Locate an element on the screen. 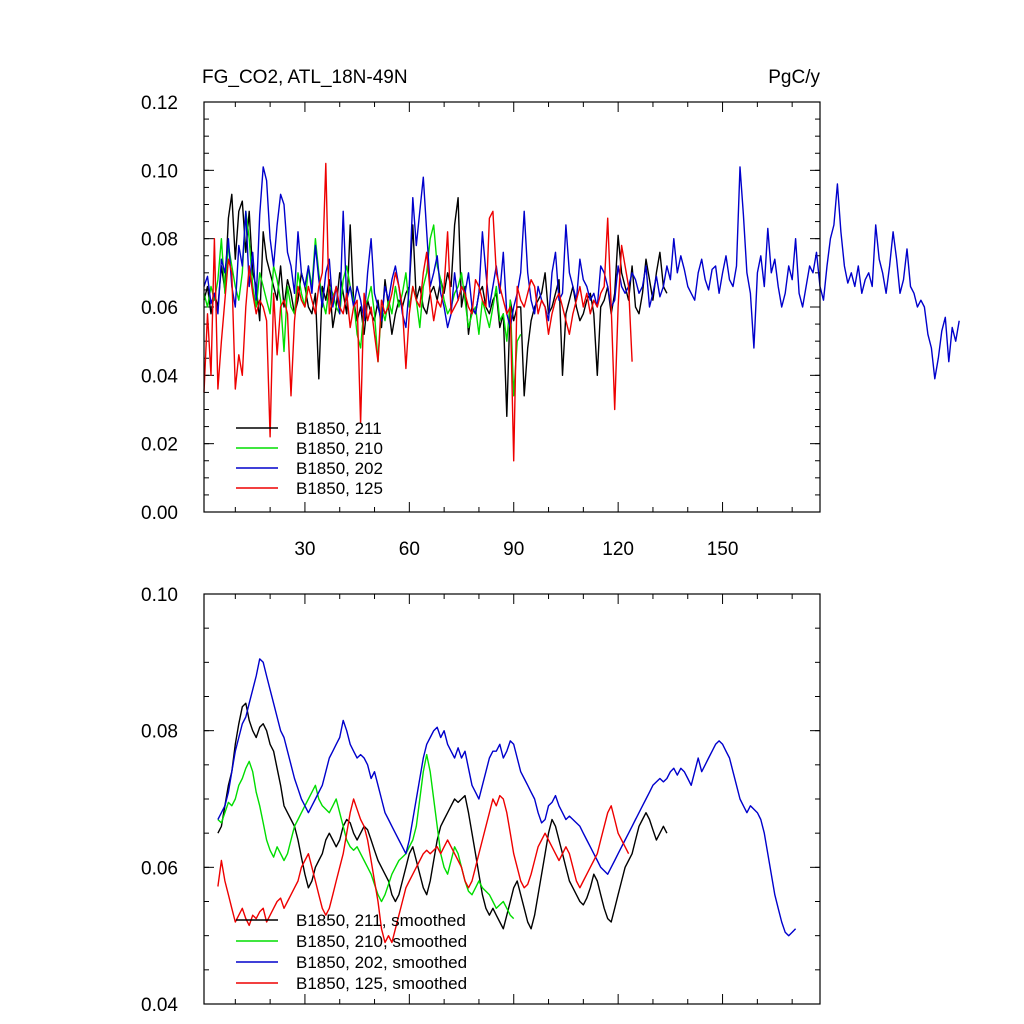 This screenshot has height=1024, width=1024. legend-label: B1850, 202, smoothed is located at coordinates (381, 962).